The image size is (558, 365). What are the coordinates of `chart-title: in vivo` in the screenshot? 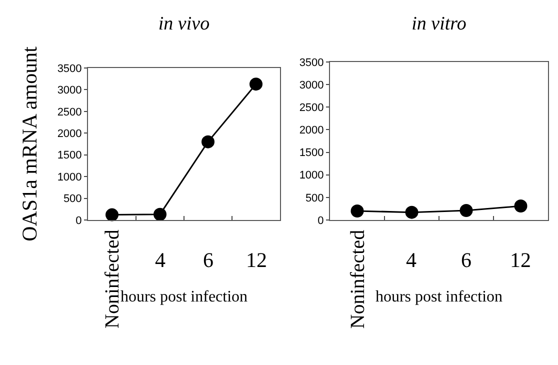 It's located at (184, 24).